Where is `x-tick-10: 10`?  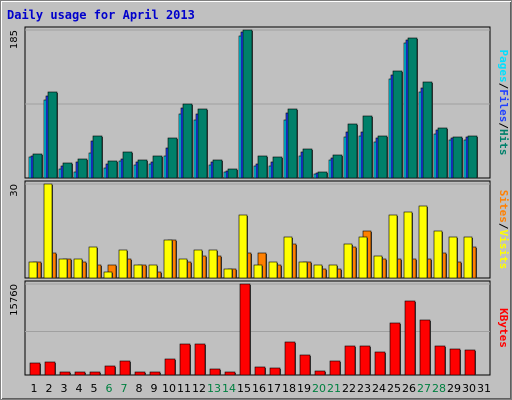 x-tick-10: 10 is located at coordinates (169, 388).